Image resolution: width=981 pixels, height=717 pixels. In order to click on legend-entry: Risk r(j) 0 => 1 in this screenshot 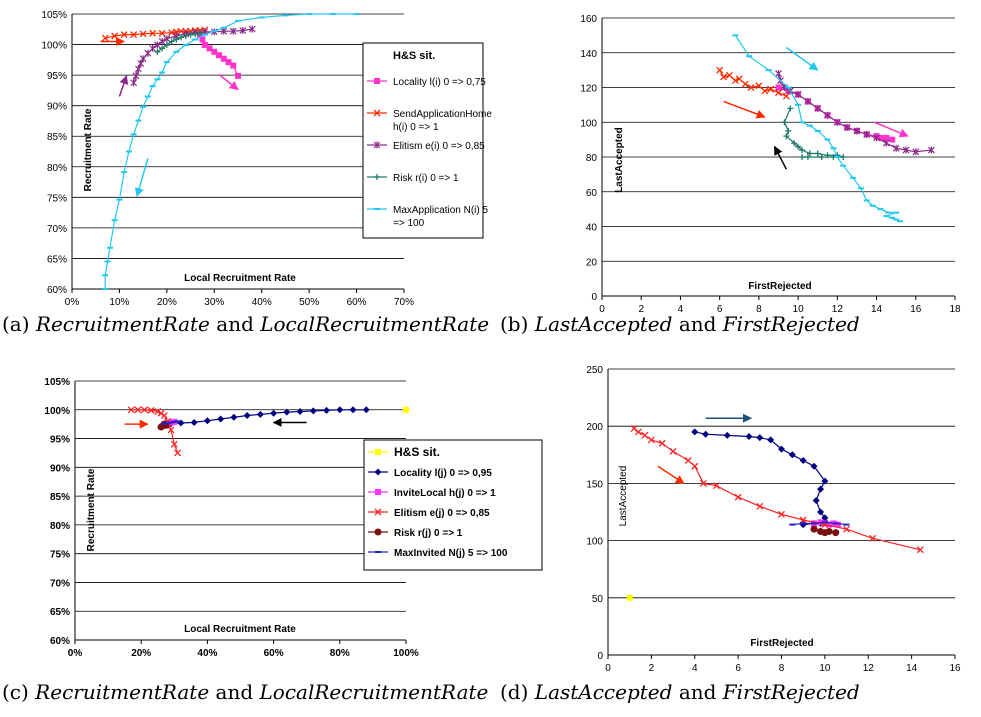, I will do `click(428, 533)`.